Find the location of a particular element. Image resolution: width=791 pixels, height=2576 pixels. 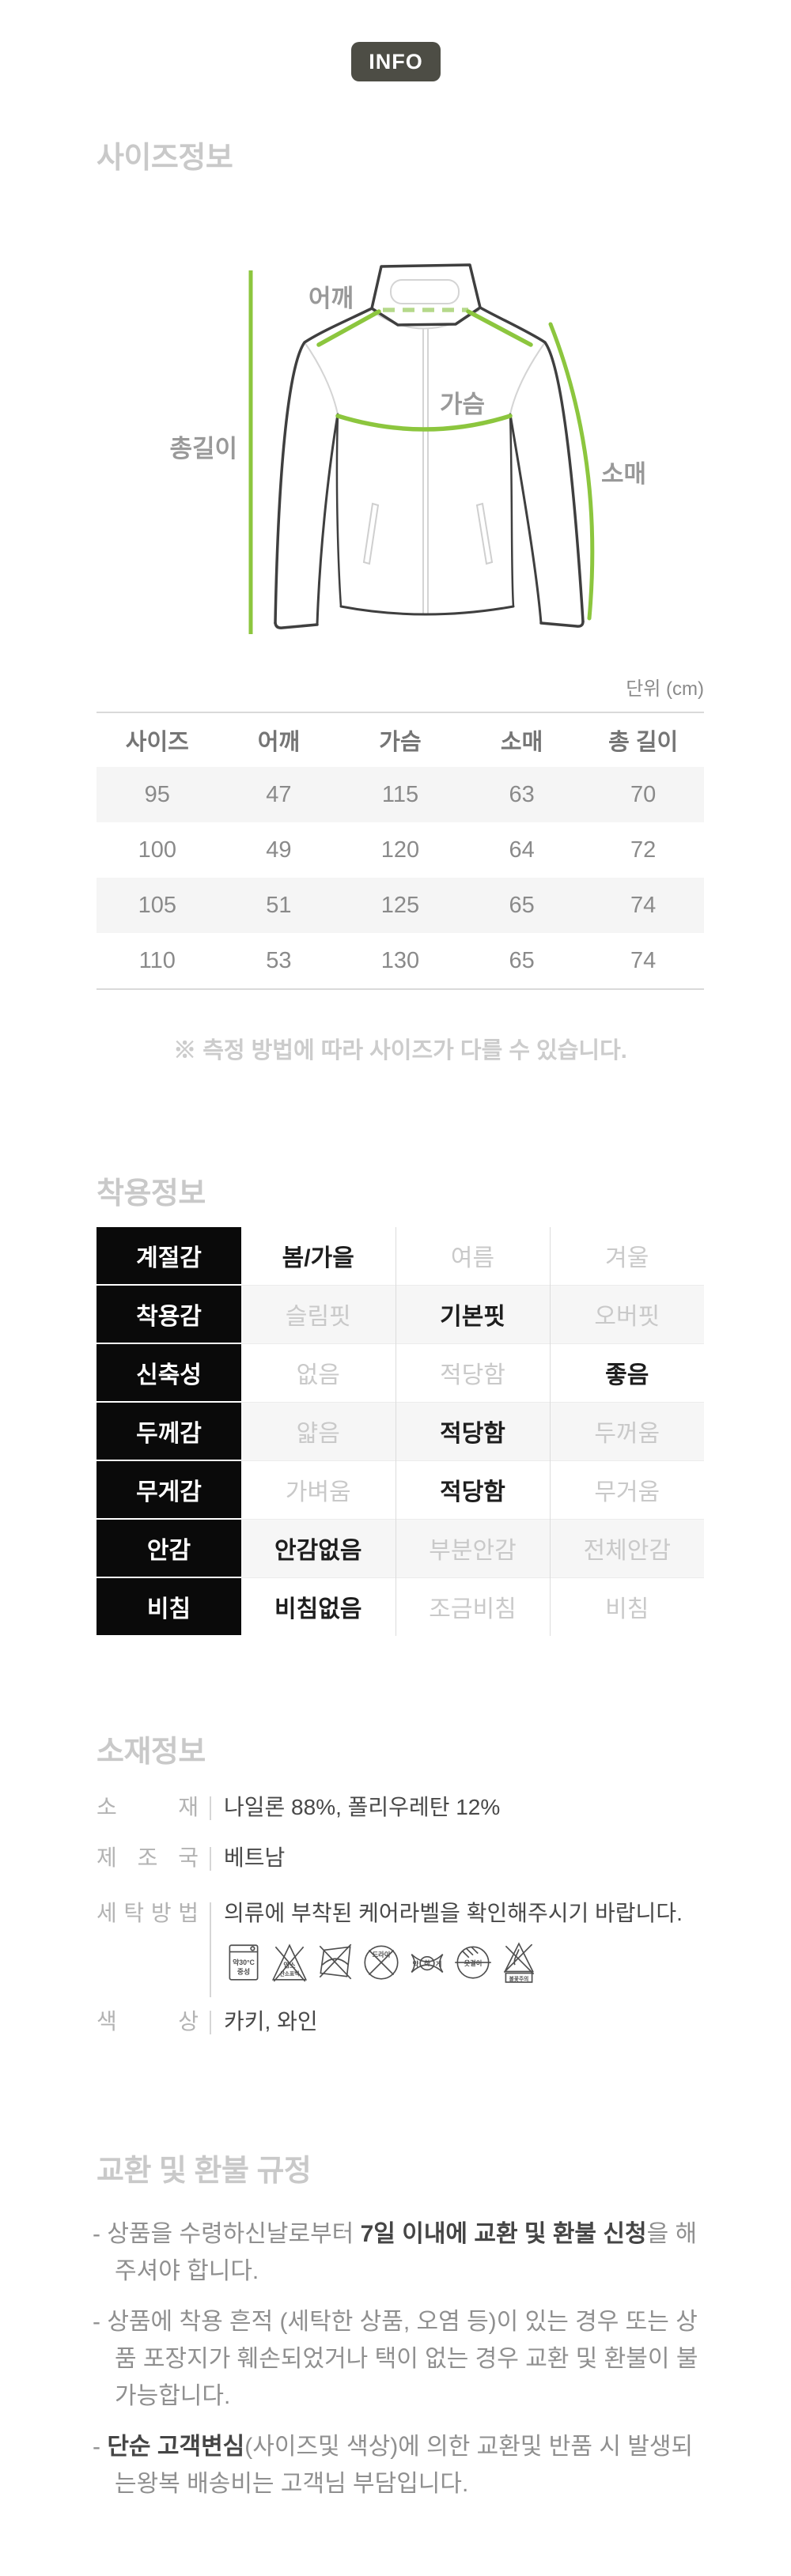

wear-row-label: 착용감 is located at coordinates (169, 1314).